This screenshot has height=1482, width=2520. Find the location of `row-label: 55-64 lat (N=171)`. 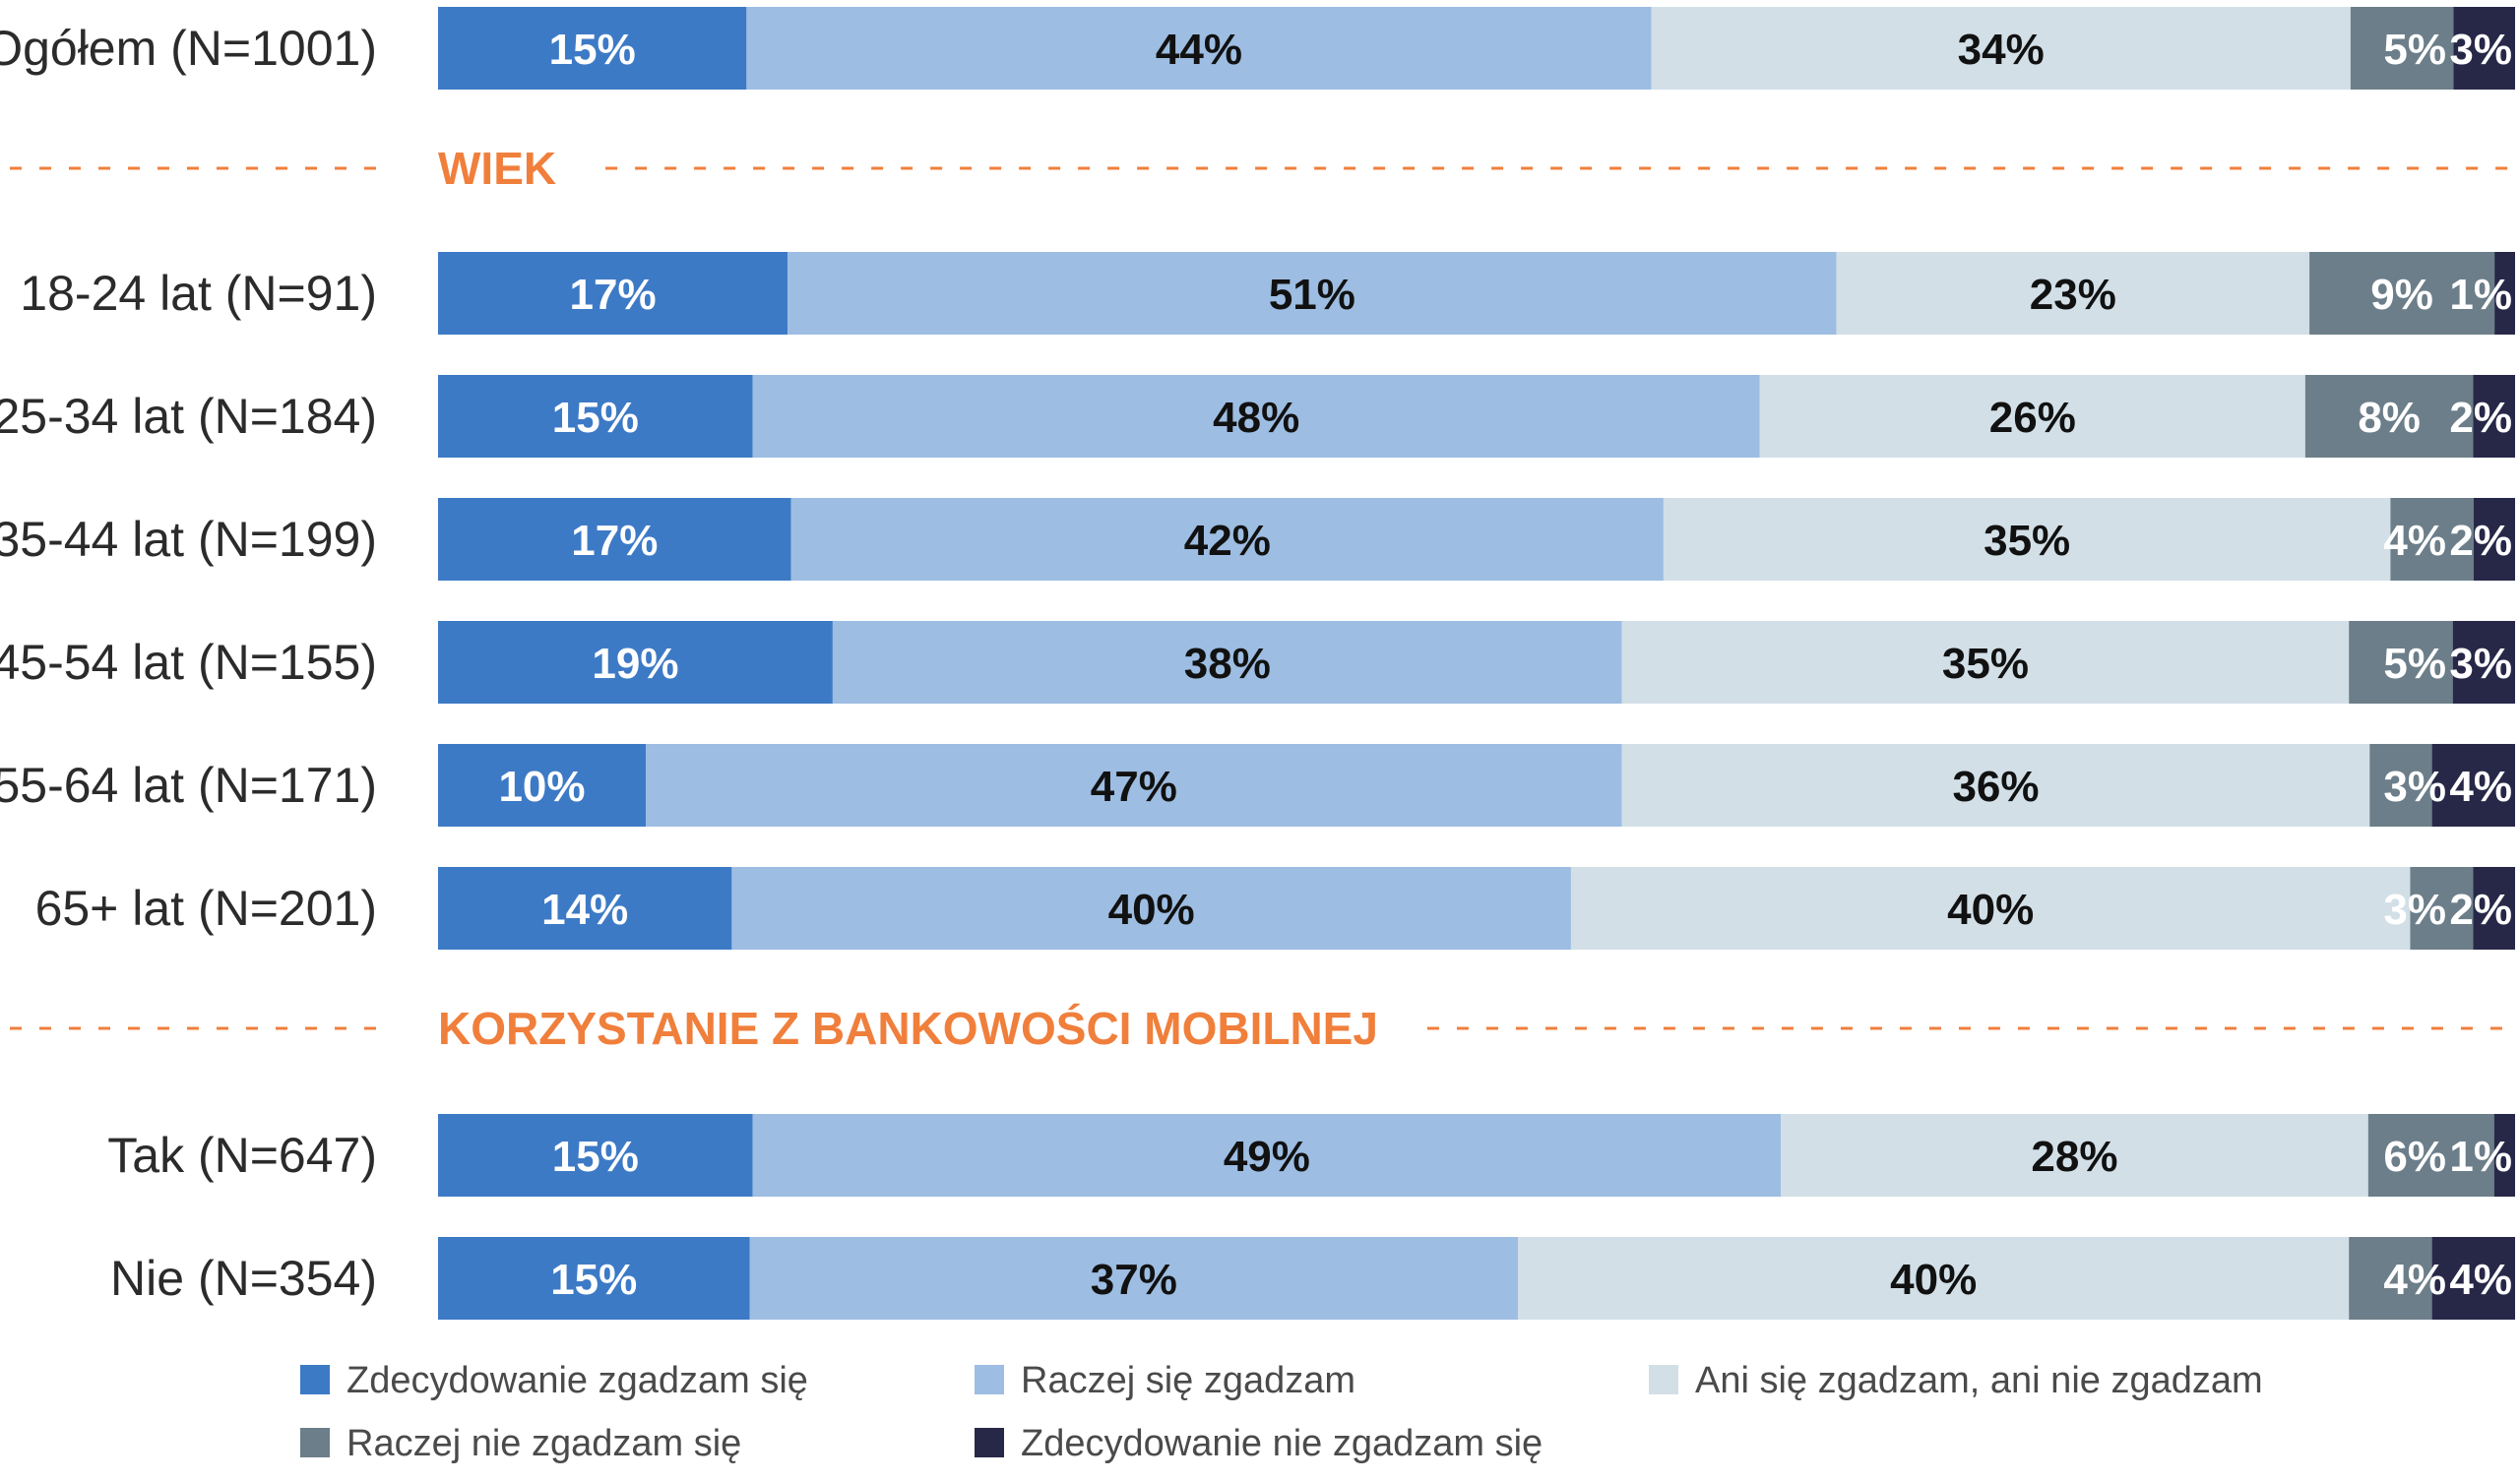

row-label: 55-64 lat (N=171) is located at coordinates (188, 785).